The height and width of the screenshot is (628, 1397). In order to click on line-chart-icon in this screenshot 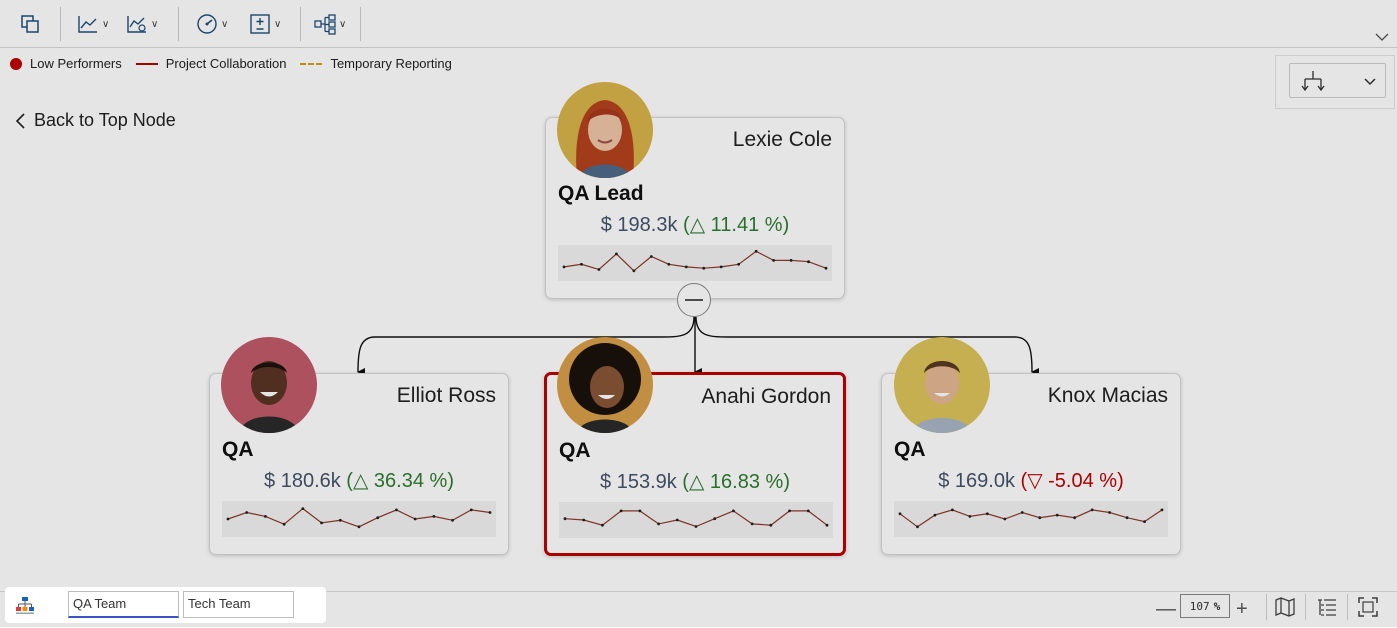, I will do `click(87, 24)`.